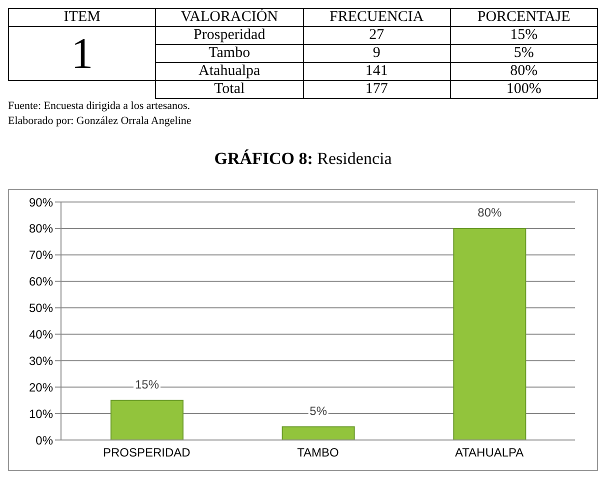 This screenshot has height=502, width=606. Describe the element at coordinates (146, 453) in the screenshot. I see `x-tick-label: PROSPERIDAD` at that location.